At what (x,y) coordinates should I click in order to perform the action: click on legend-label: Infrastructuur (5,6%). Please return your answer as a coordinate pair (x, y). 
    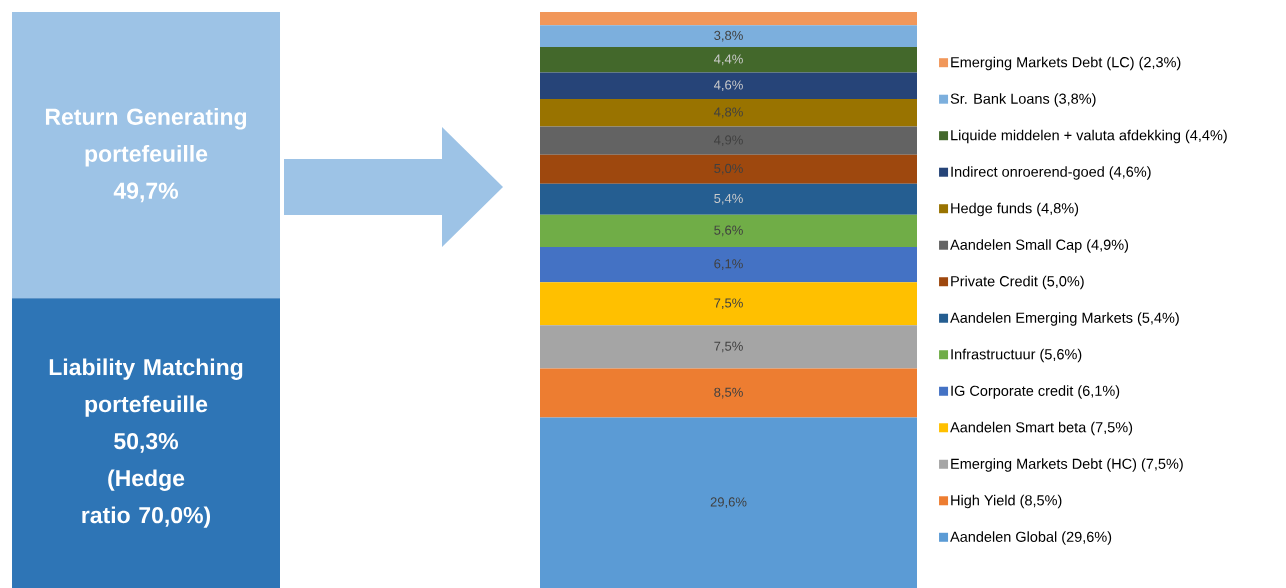
    Looking at the image, I should click on (1016, 355).